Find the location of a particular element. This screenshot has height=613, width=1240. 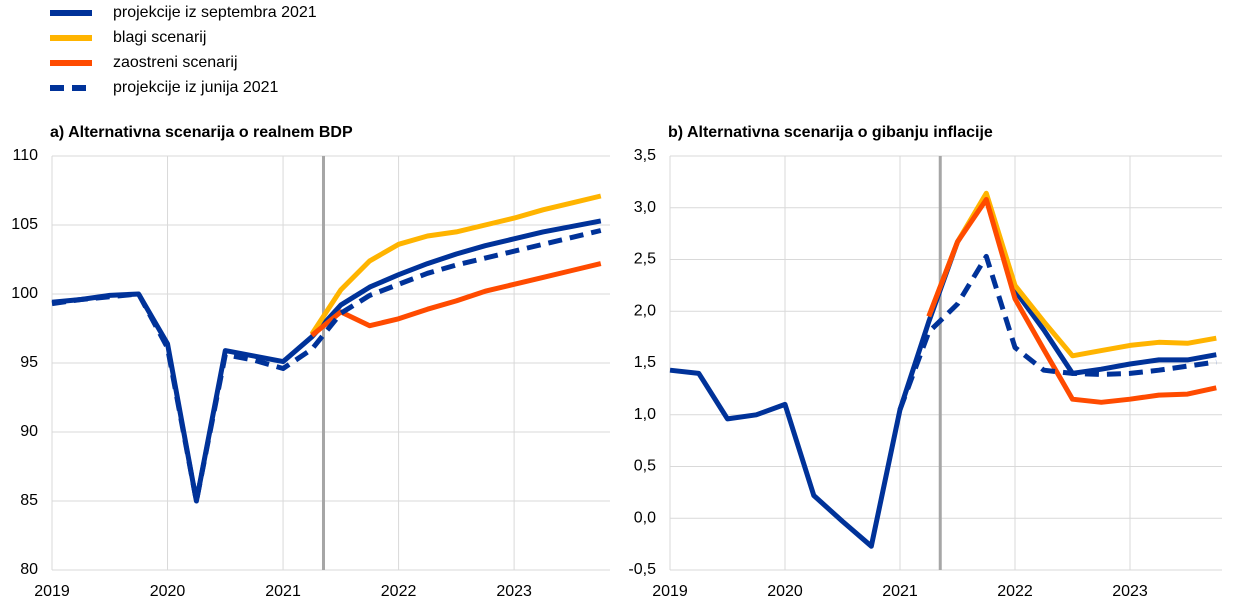

y-tick-label: 110 is located at coordinates (25, 155).